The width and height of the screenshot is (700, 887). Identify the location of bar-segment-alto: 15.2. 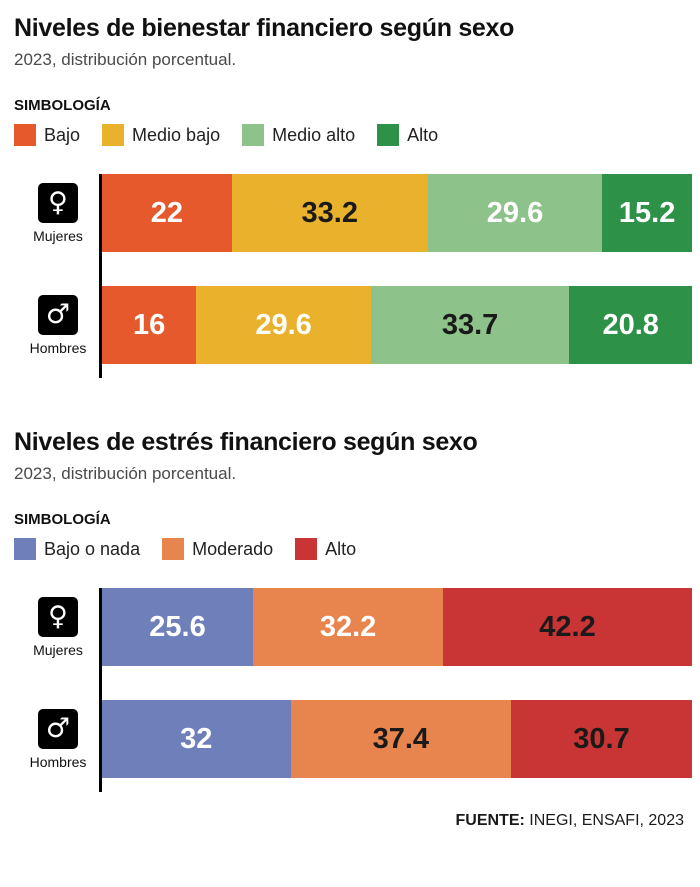
(647, 213).